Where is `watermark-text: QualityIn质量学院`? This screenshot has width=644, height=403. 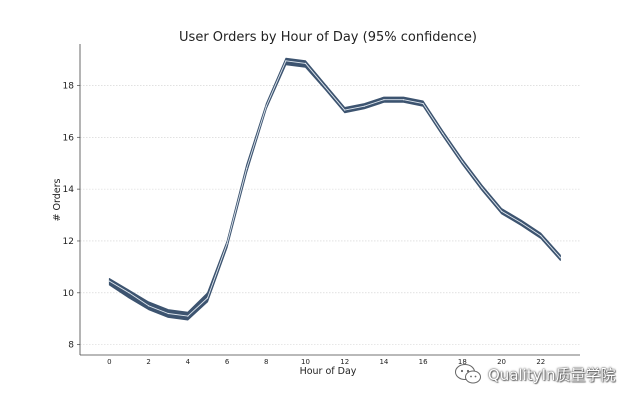 watermark-text: QualityIn质量学院 is located at coordinates (552, 374).